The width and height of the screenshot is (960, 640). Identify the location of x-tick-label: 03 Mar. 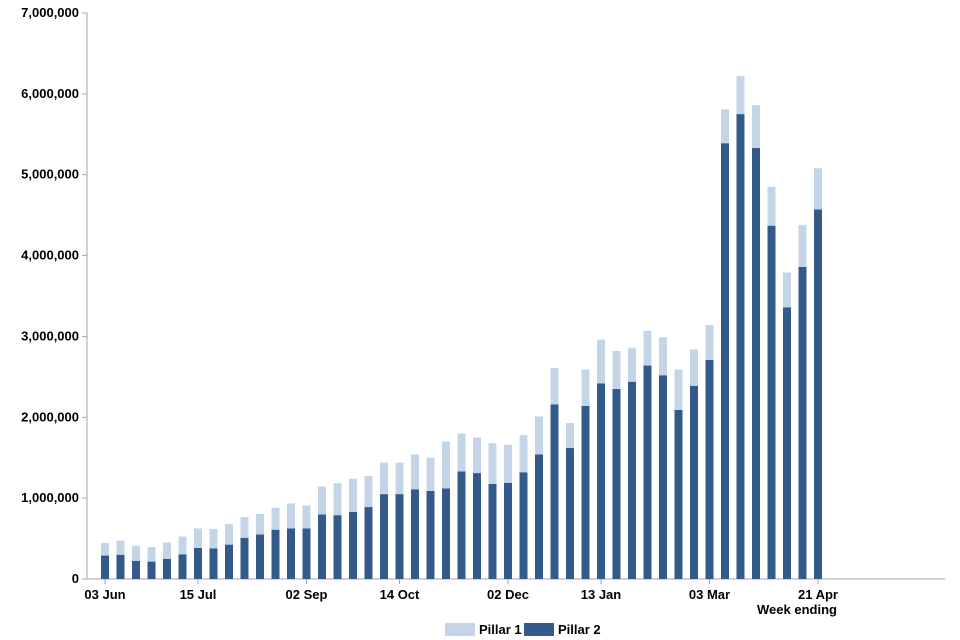
(709, 594).